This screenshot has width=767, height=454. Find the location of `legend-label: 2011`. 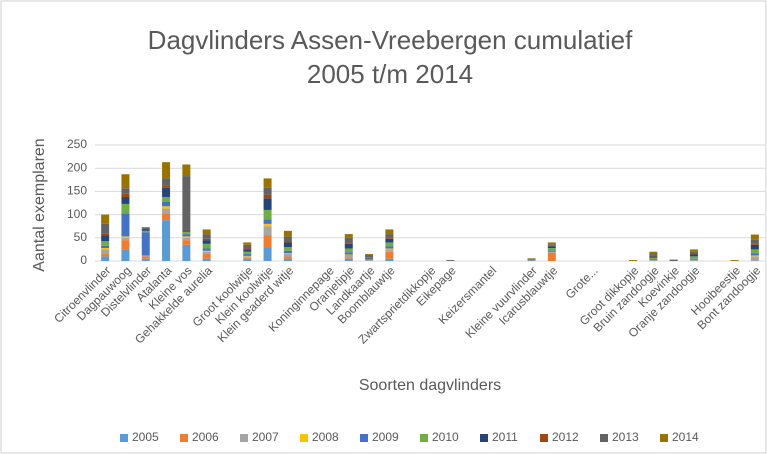

legend-label: 2011 is located at coordinates (505, 437).